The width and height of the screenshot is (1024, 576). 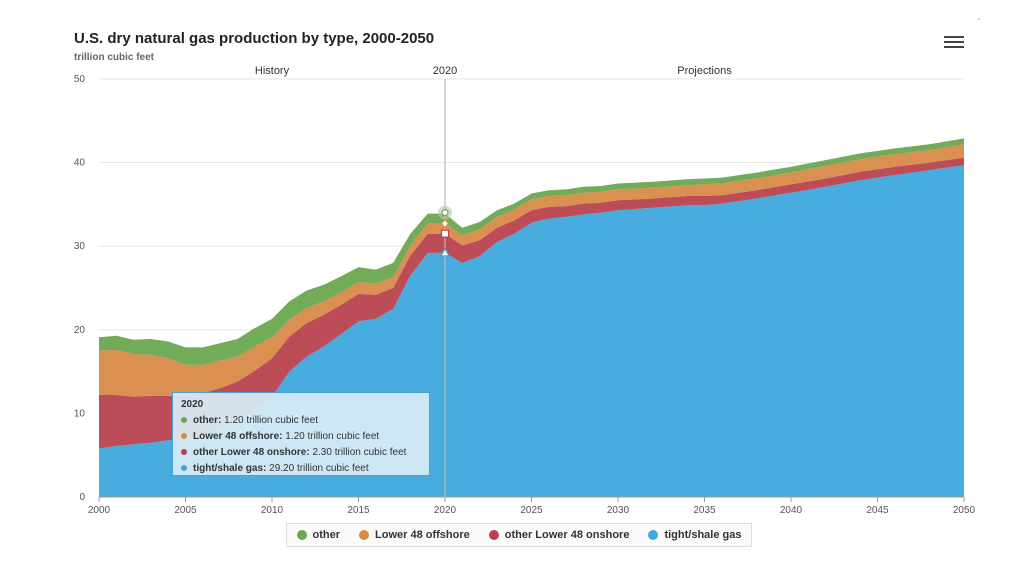 What do you see at coordinates (422, 535) in the screenshot?
I see `legend-label: Lower 48 offshore` at bounding box center [422, 535].